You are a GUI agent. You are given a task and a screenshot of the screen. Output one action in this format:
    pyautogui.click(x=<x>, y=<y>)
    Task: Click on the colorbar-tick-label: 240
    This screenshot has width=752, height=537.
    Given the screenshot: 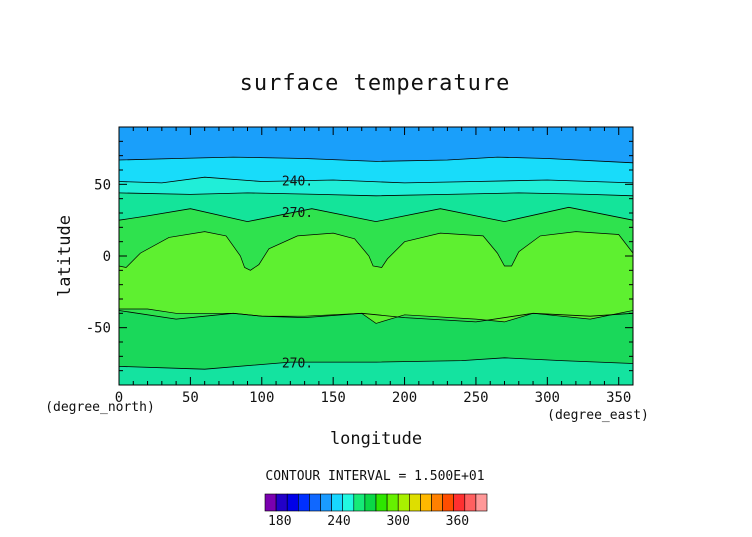 What is the action you would take?
    pyautogui.click(x=338, y=521)
    